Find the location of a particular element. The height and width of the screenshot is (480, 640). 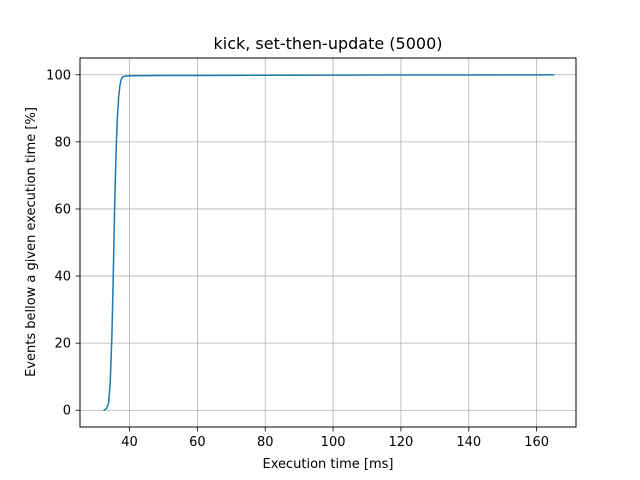

x-tick-label: 40 is located at coordinates (129, 442).